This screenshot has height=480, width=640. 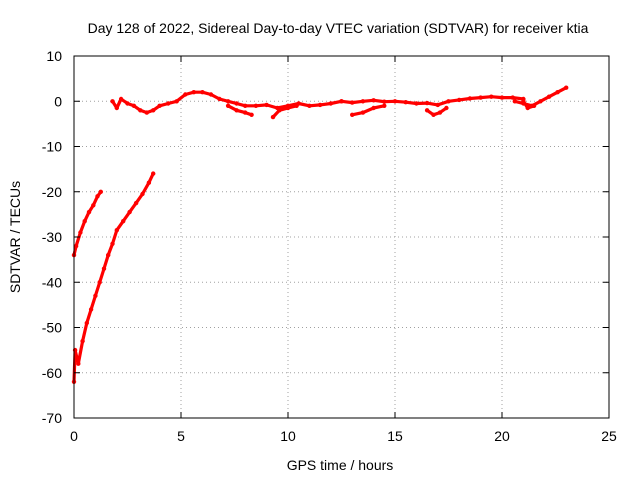 What do you see at coordinates (52, 373) in the screenshot?
I see `y-tick-label: -60` at bounding box center [52, 373].